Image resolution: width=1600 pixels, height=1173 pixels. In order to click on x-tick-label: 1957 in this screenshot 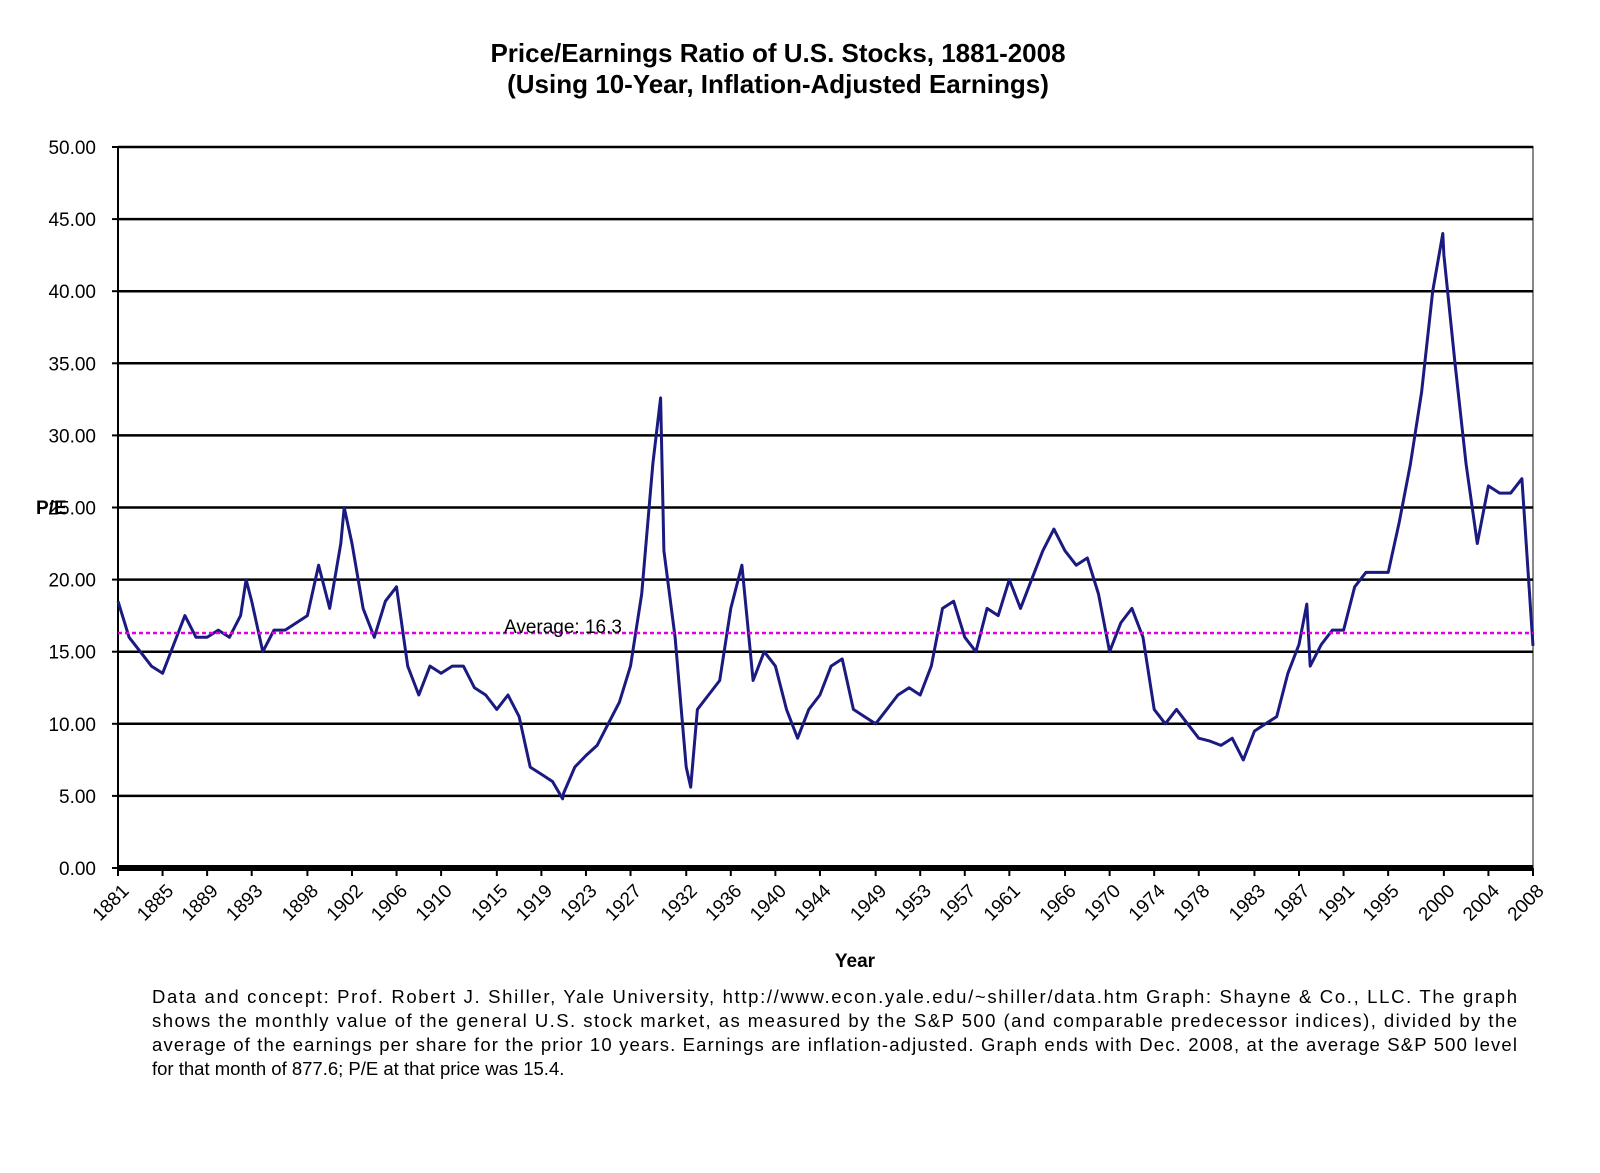, I will do `click(958, 903)`.